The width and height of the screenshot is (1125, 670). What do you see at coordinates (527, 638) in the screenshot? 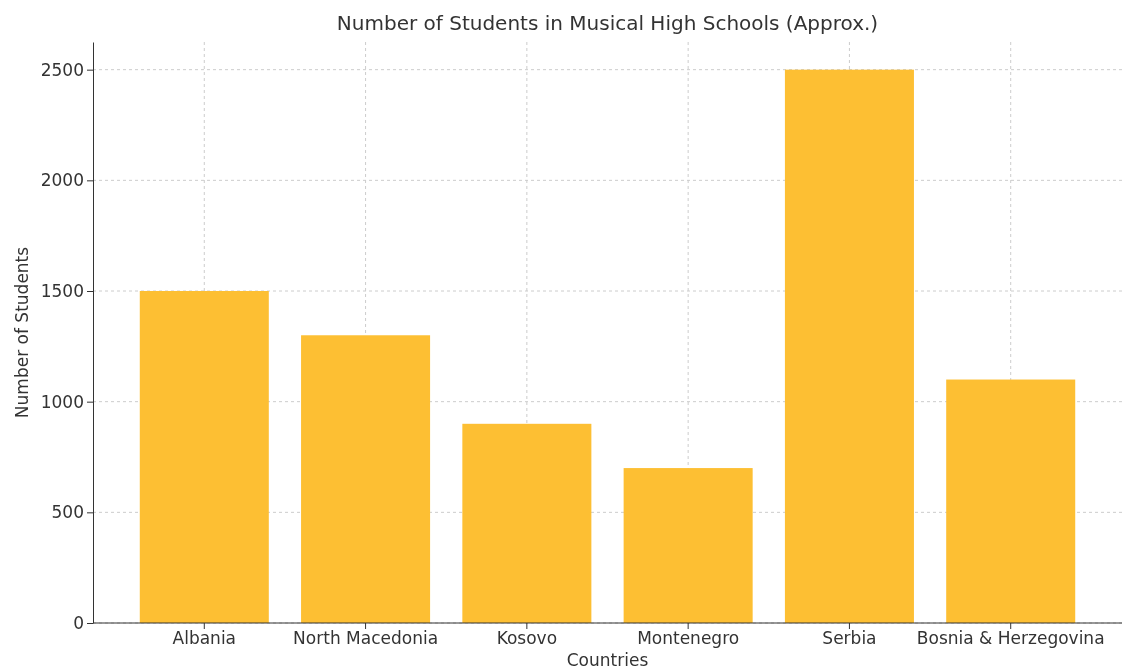
I see `x-tick-label: Kosovo` at bounding box center [527, 638].